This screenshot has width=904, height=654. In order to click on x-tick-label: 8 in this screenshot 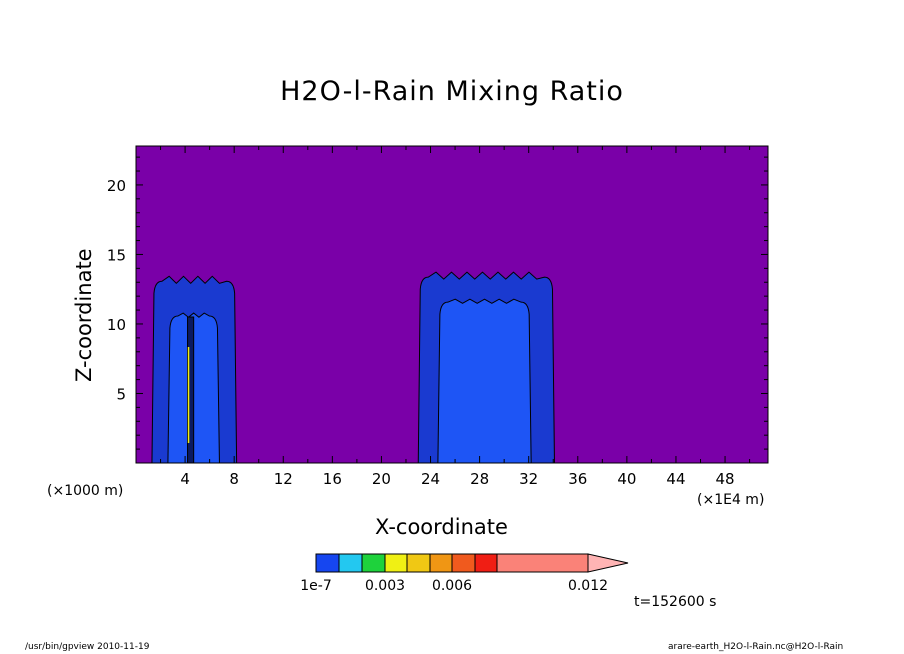, I will do `click(234, 479)`.